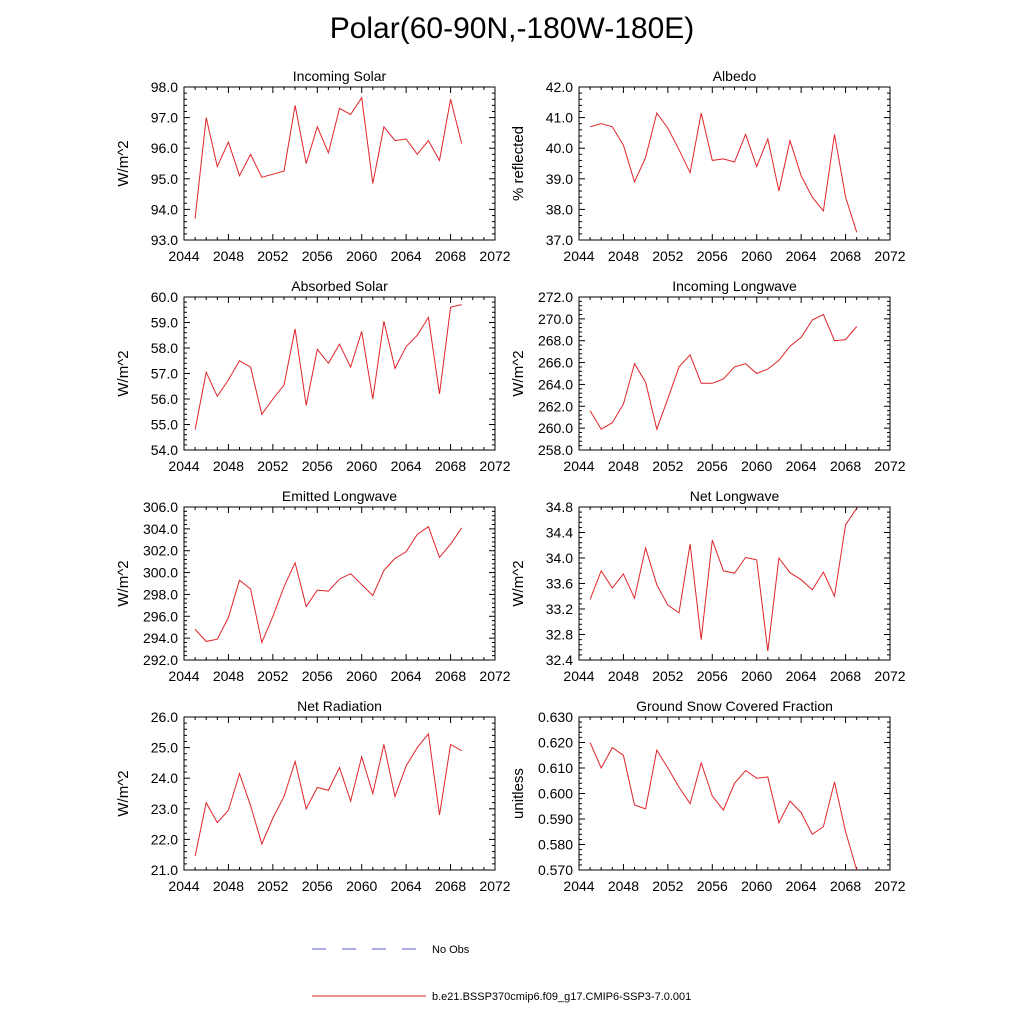 Image resolution: width=1024 pixels, height=1024 pixels. I want to click on panel-7-ytick-label: 21.0, so click(164, 870).